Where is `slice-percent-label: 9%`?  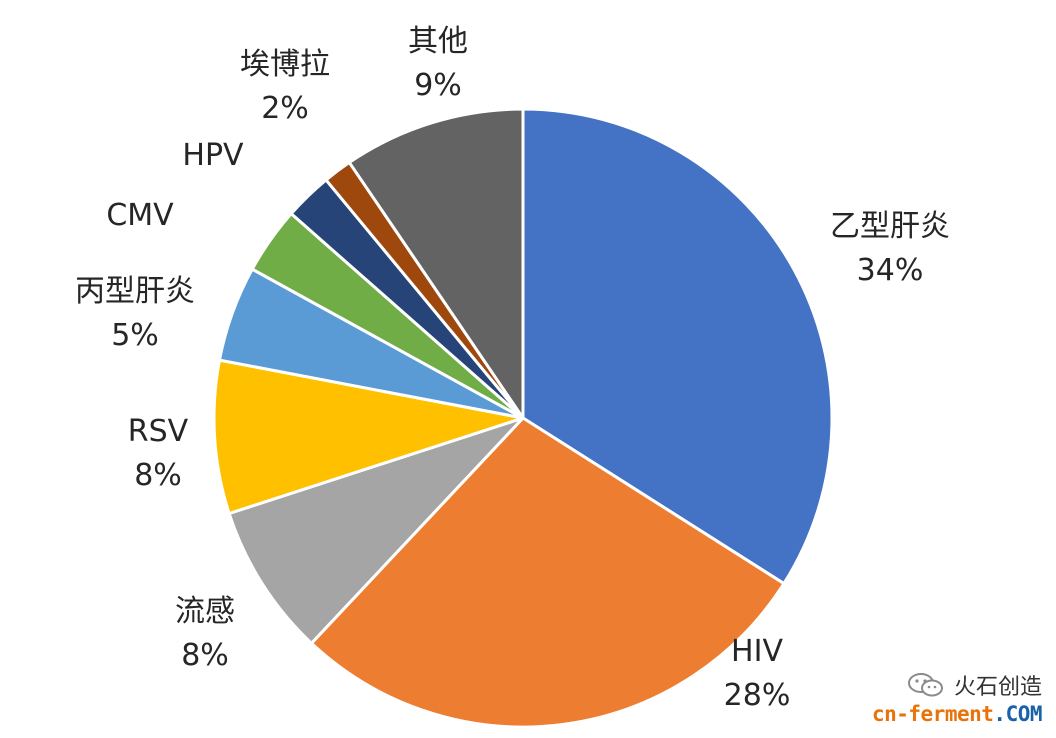 slice-percent-label: 9% is located at coordinates (438, 85).